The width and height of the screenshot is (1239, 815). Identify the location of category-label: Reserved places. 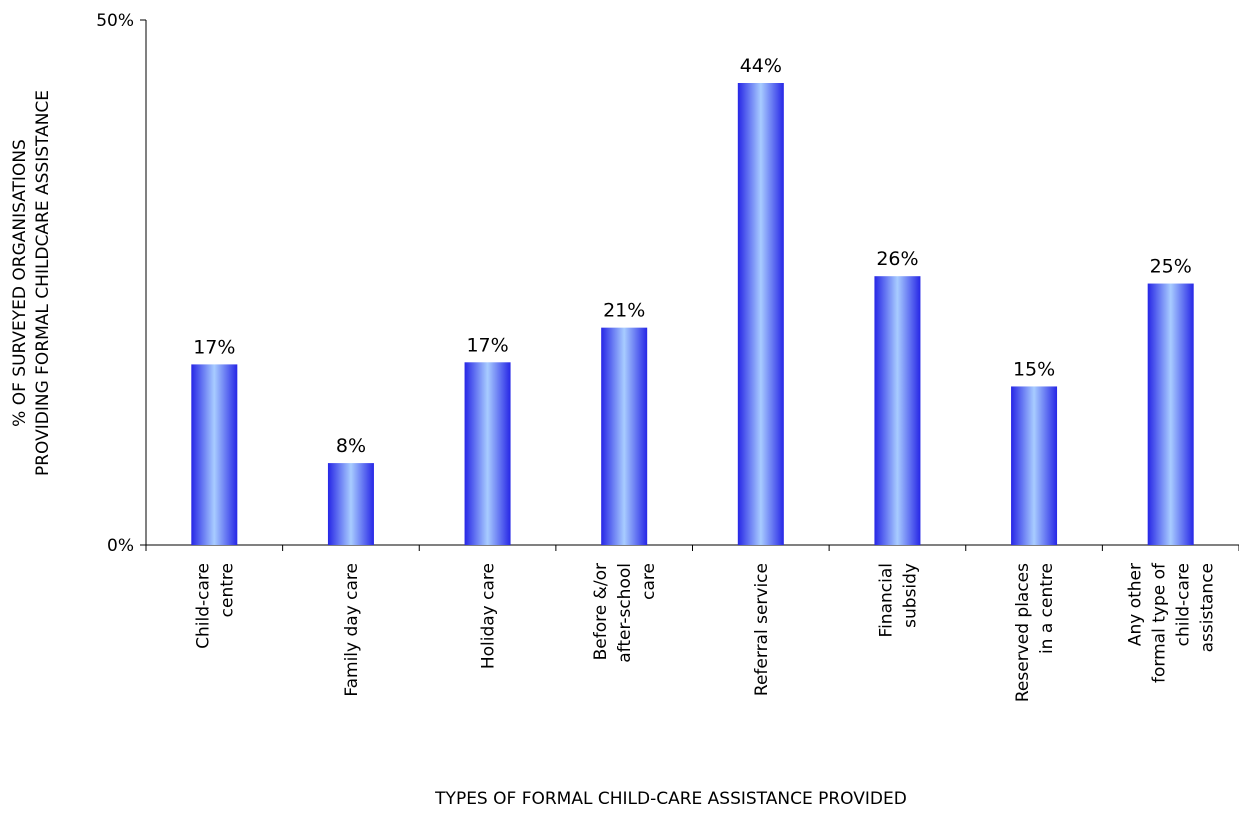
(1023, 632).